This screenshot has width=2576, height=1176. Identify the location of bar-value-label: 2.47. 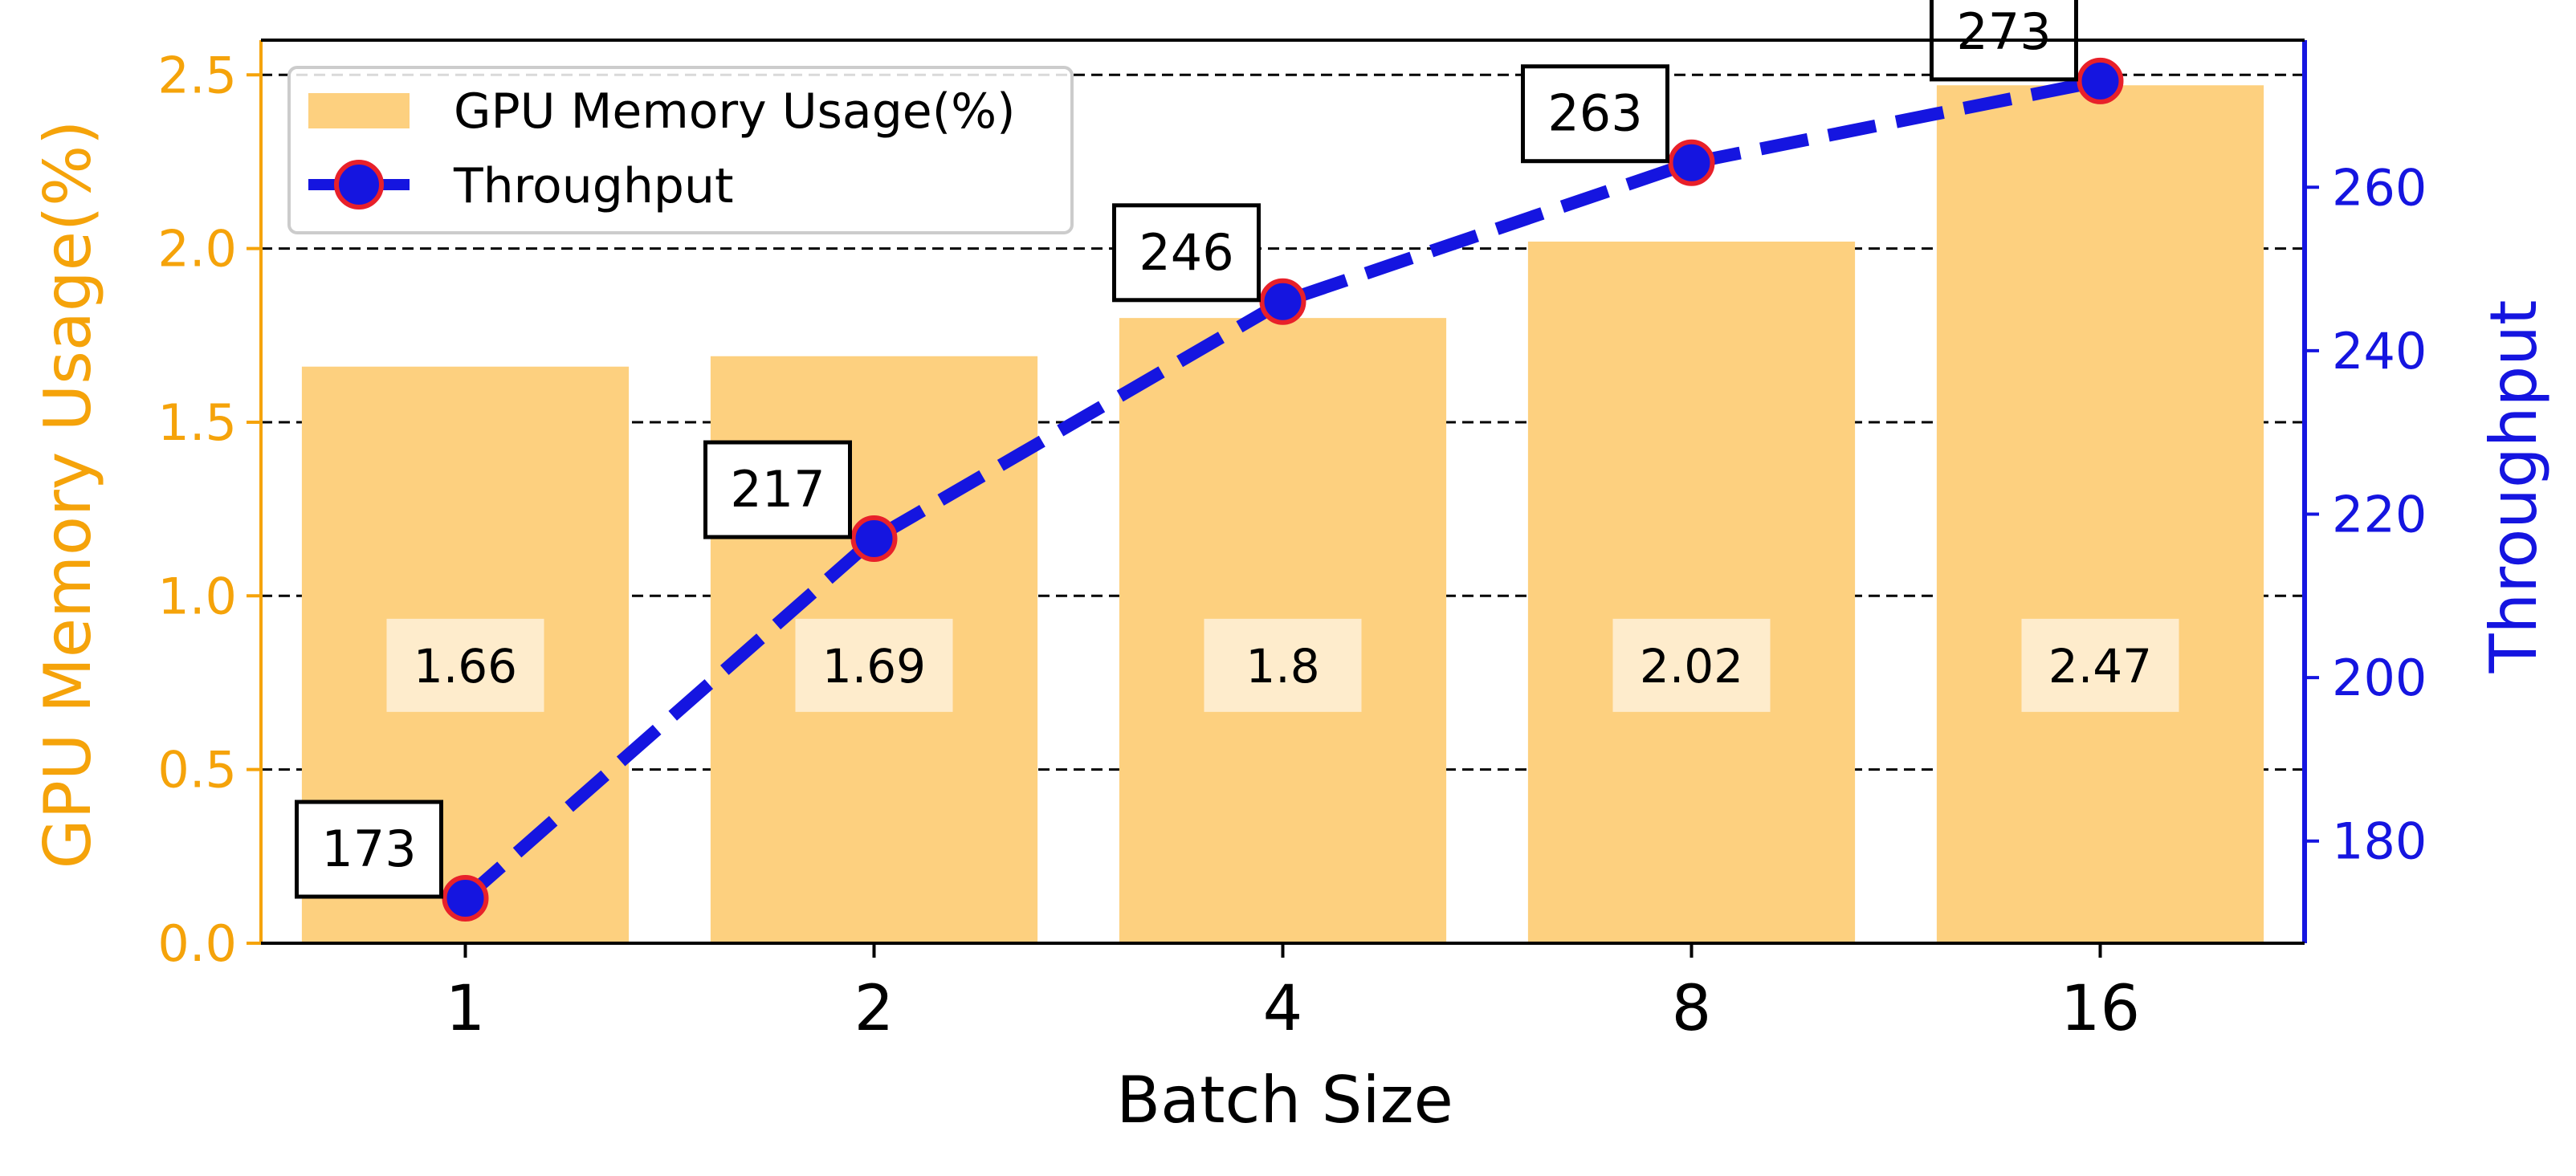
(2100, 666).